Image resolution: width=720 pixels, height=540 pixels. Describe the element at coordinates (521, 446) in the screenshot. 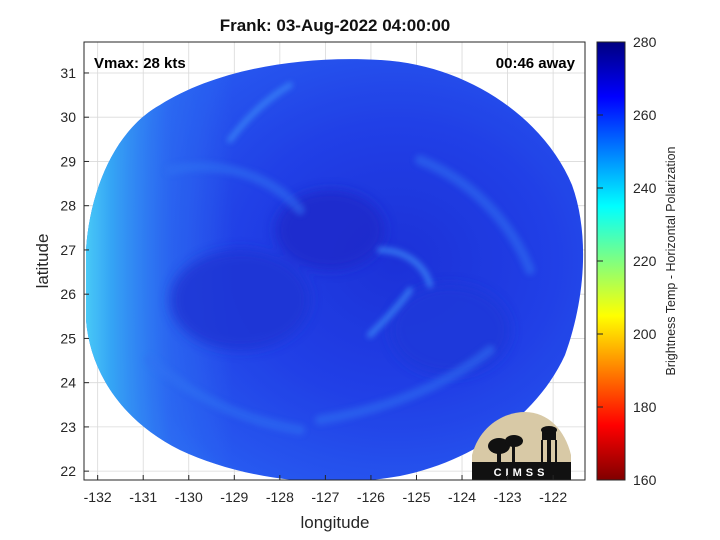

I see `cimss-logo: CIMSS` at that location.